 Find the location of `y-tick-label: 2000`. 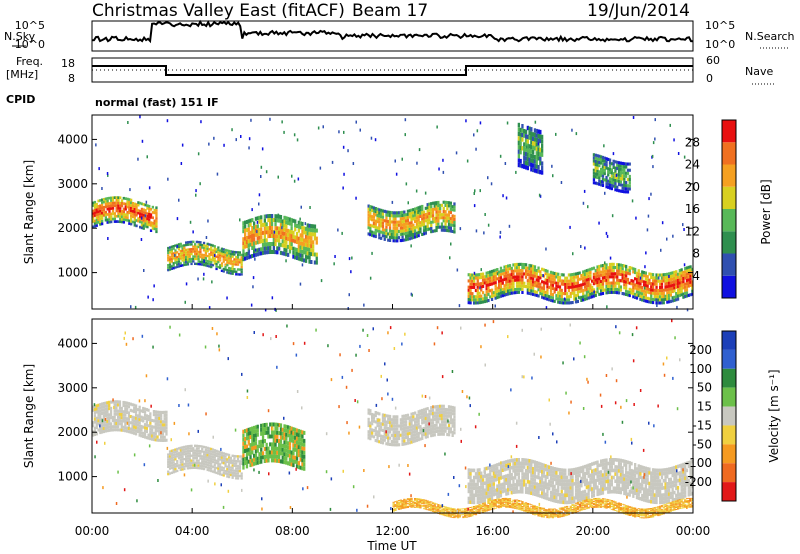

y-tick-label: 2000 is located at coordinates (72, 228).